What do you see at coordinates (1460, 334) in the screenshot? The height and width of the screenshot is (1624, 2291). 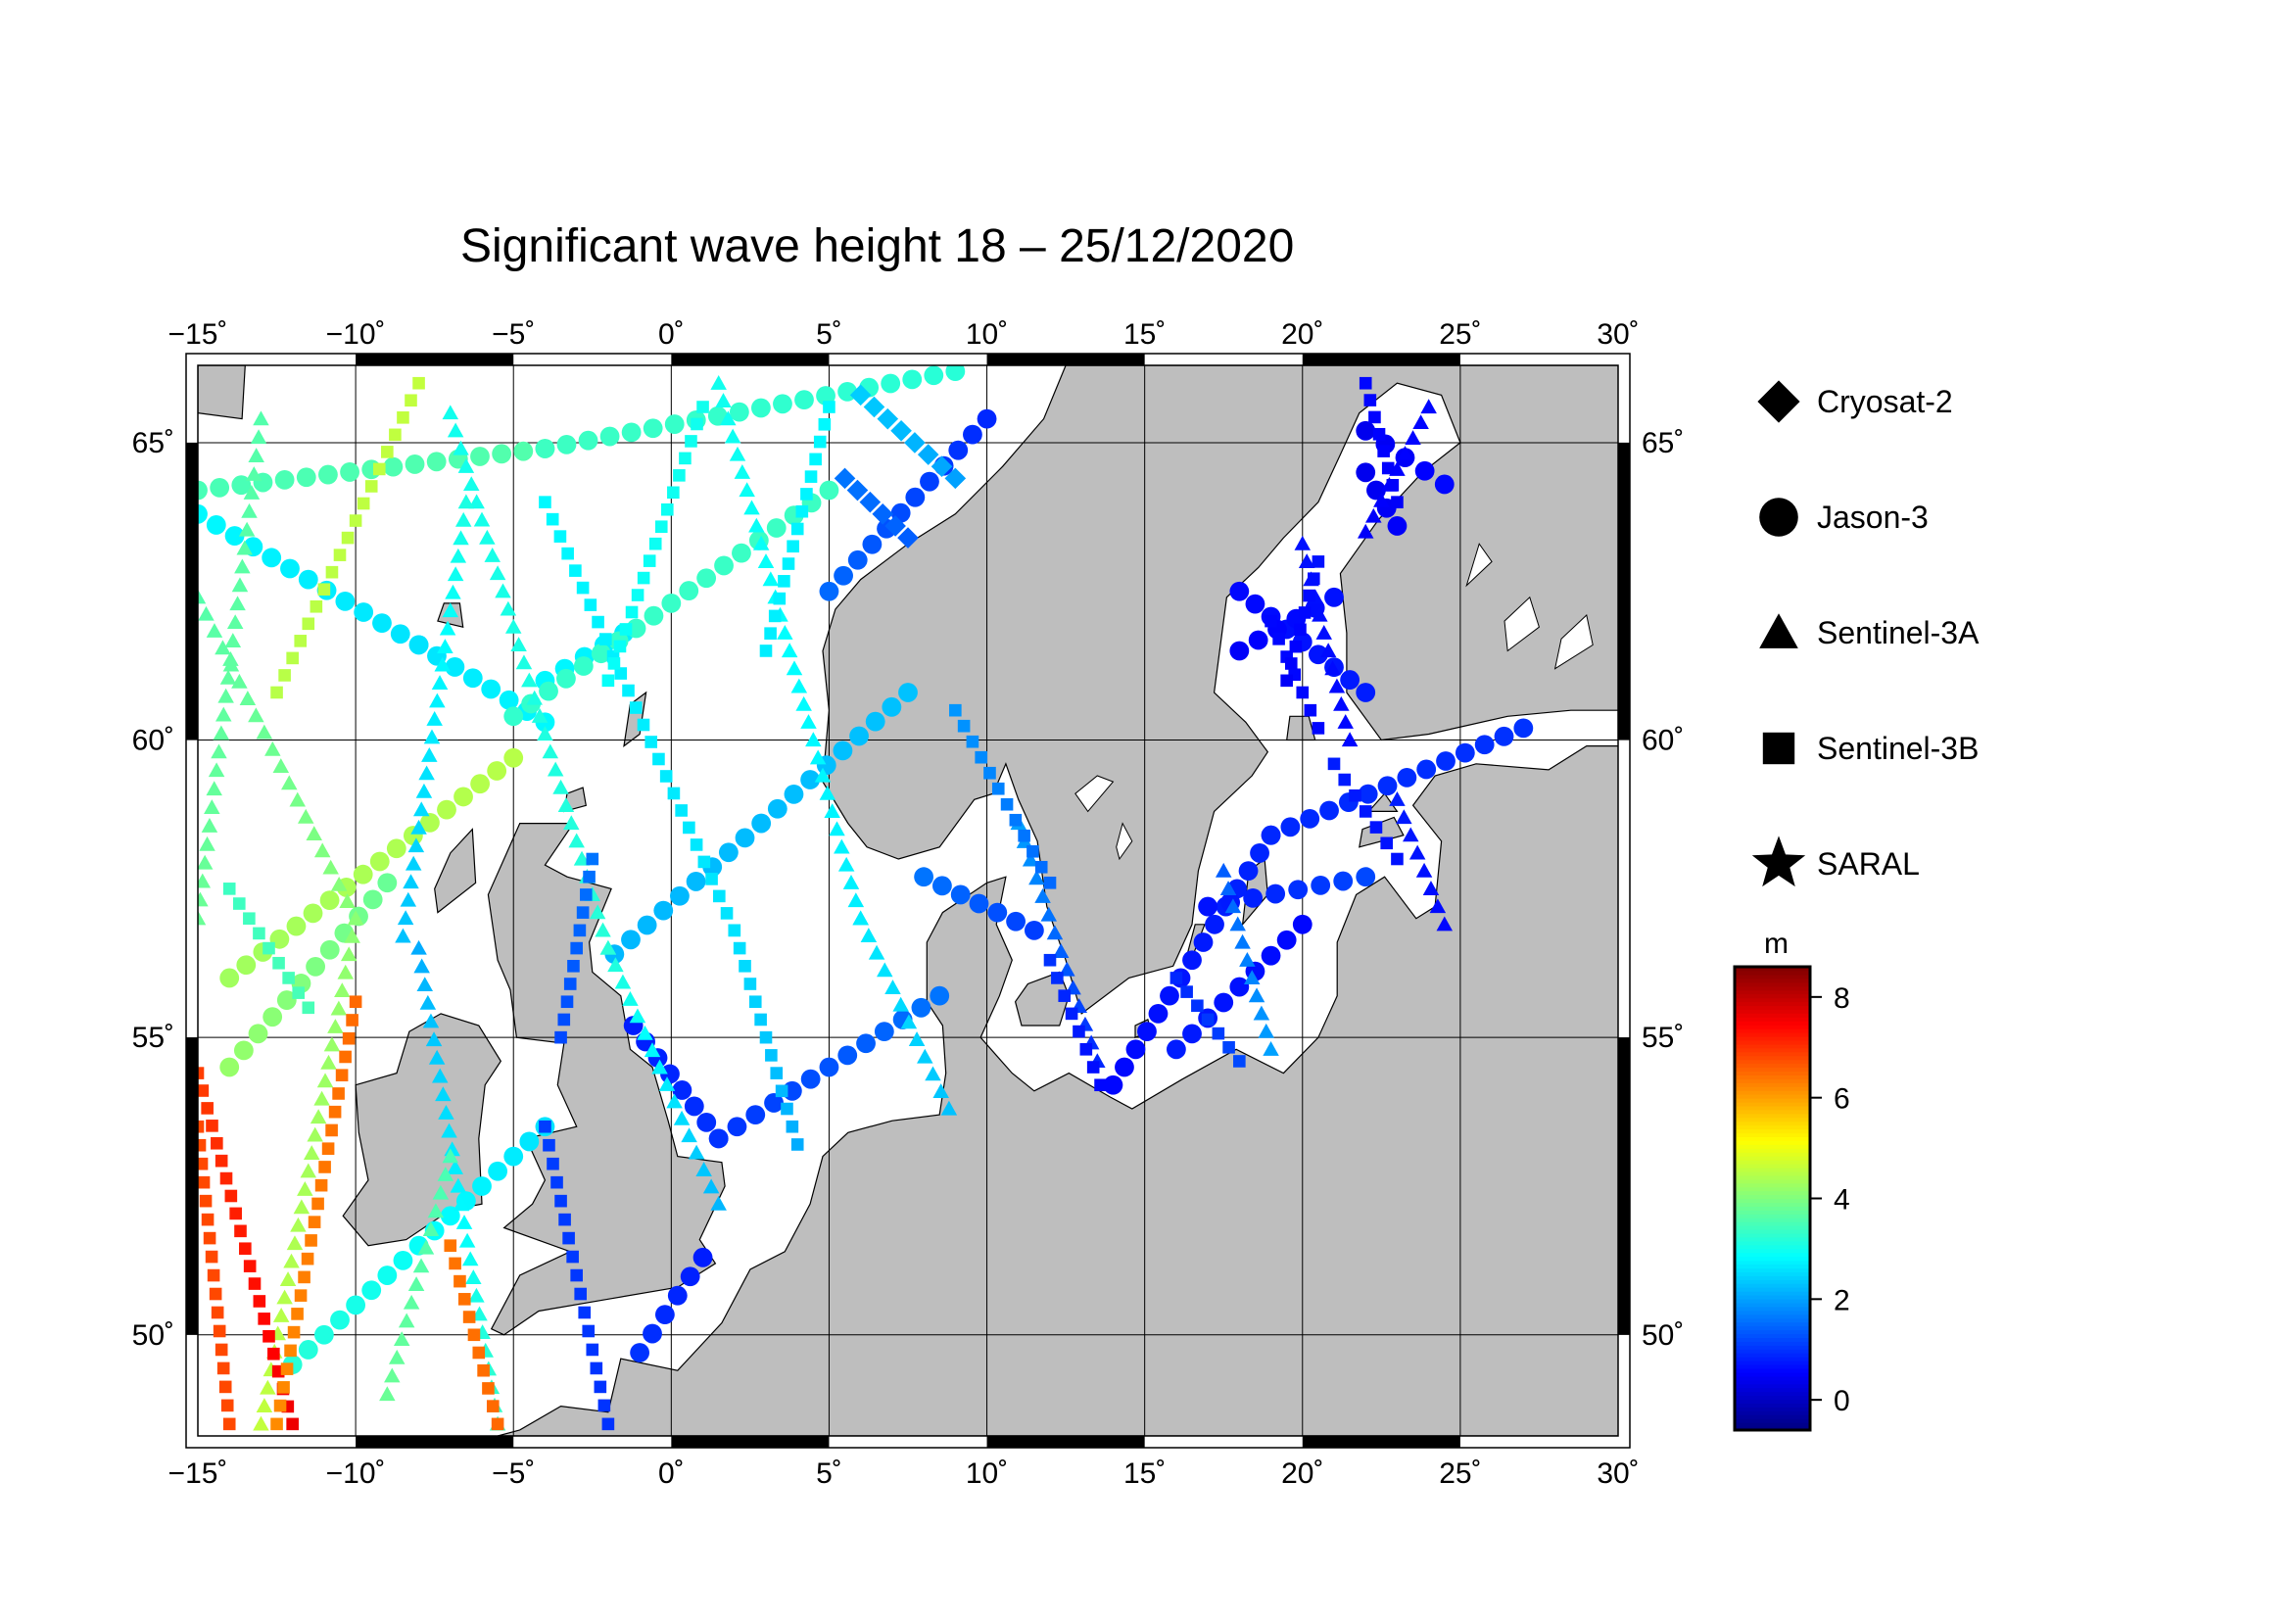 I see `lon-tick-label-top: 25˚` at bounding box center [1460, 334].